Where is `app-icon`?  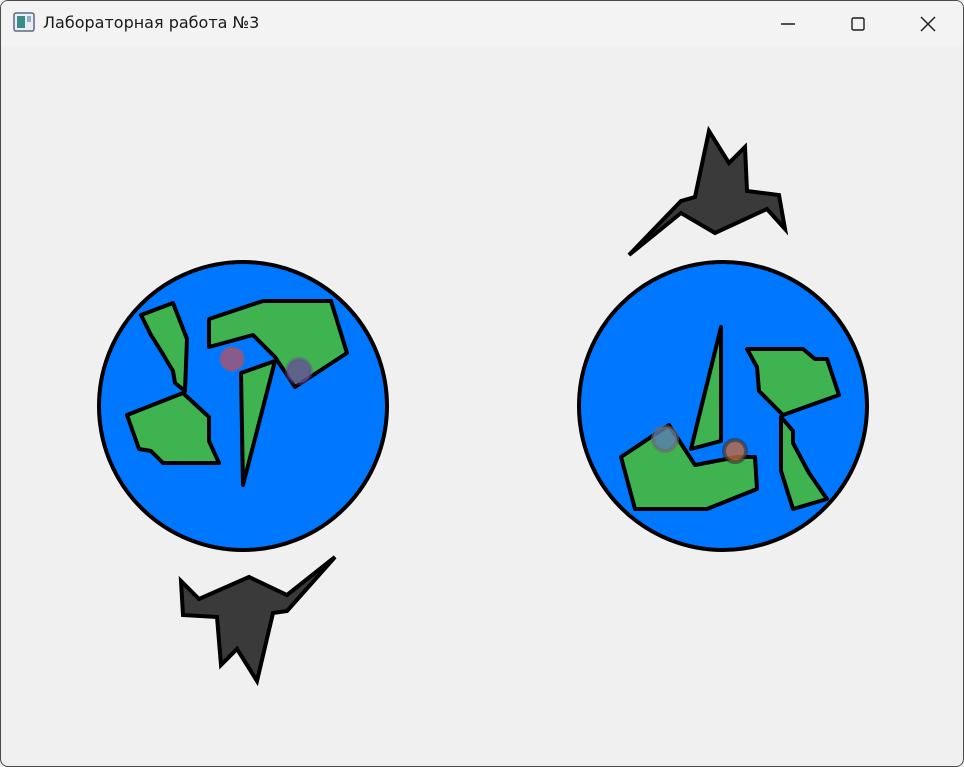
app-icon is located at coordinates (24, 22).